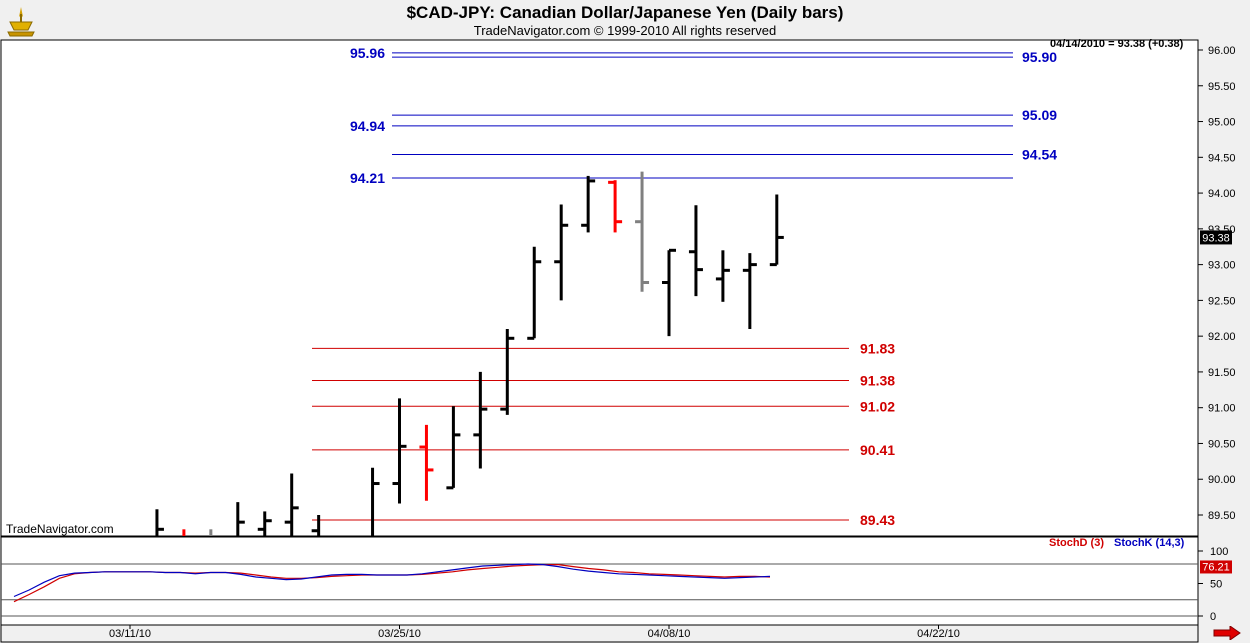  I want to click on y-tick-label: 96.00, so click(1222, 51).